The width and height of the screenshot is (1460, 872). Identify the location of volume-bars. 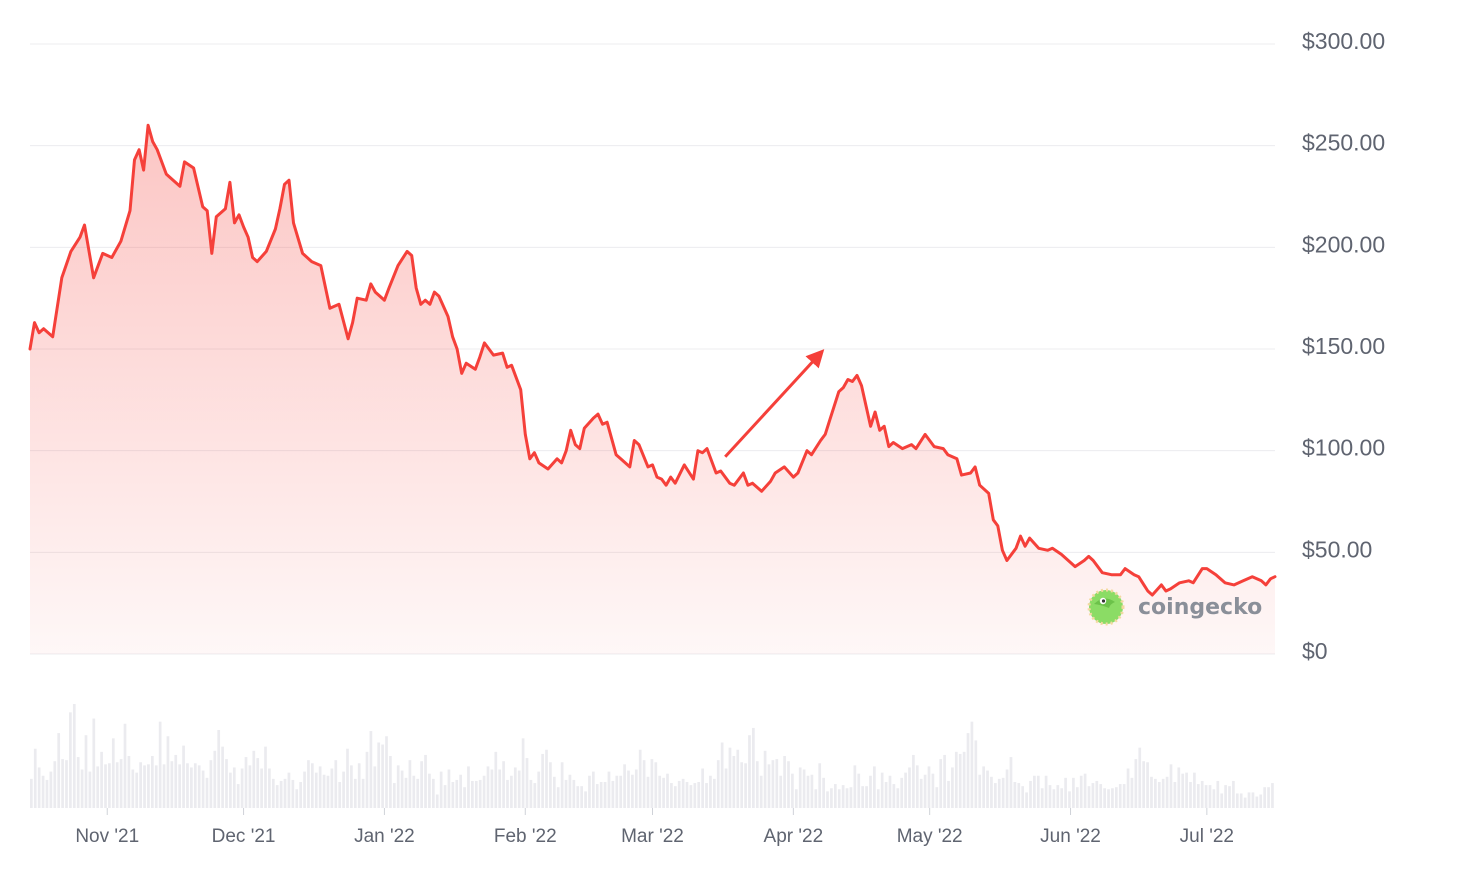
(652, 756).